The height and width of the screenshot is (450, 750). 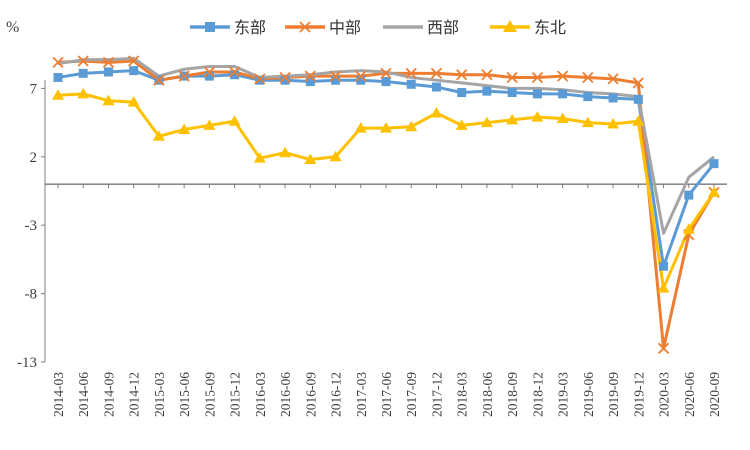 What do you see at coordinates (336, 394) in the screenshot?
I see `x-tick-label: 2016-12` at bounding box center [336, 394].